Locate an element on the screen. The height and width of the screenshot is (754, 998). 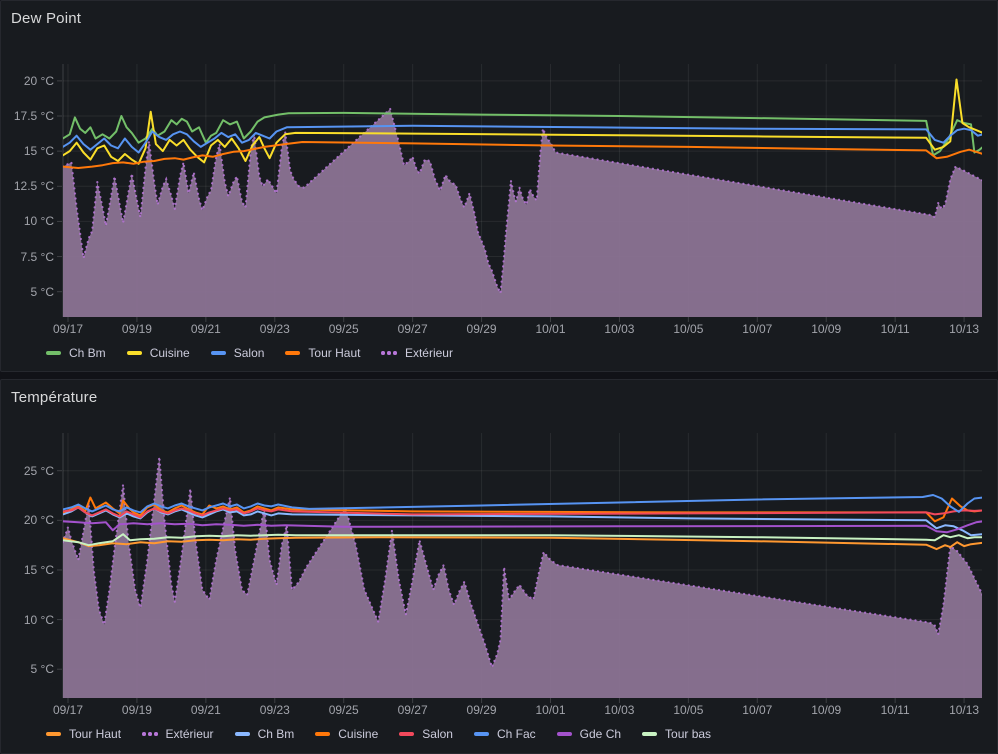
legend-item-tour-bas: Tour bas is located at coordinates (676, 734).